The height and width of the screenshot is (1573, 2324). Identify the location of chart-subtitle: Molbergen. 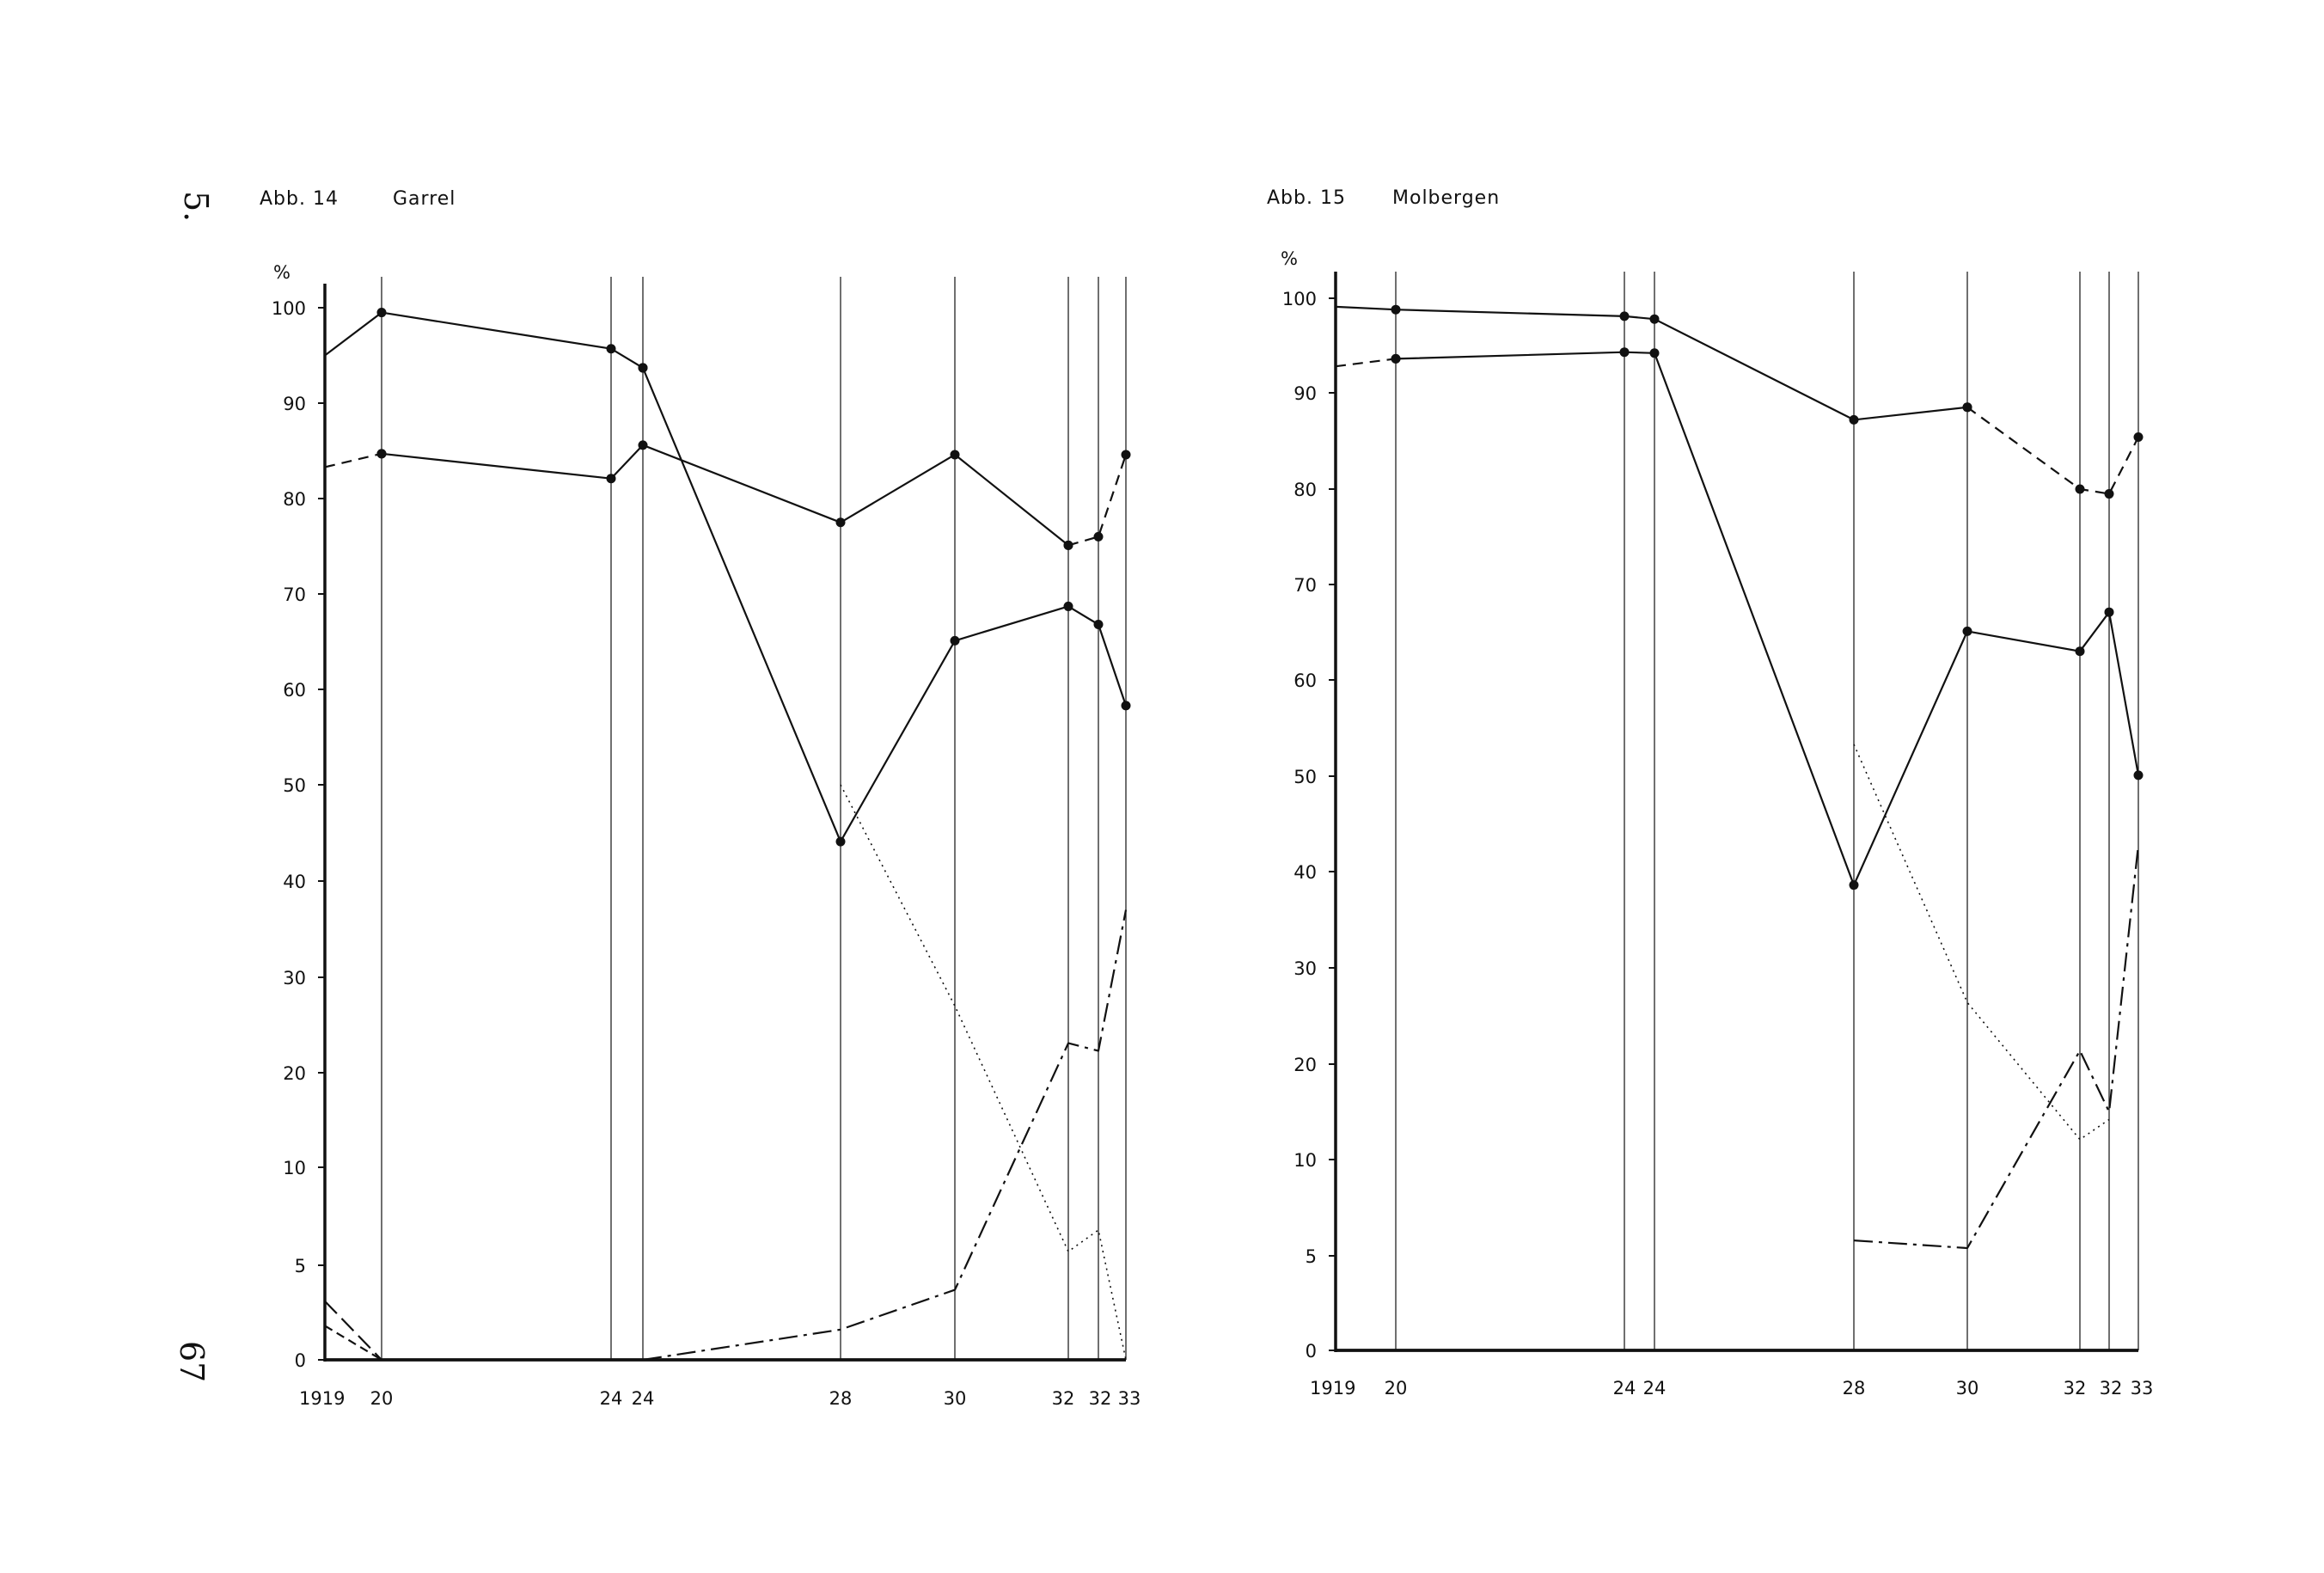
(1446, 198).